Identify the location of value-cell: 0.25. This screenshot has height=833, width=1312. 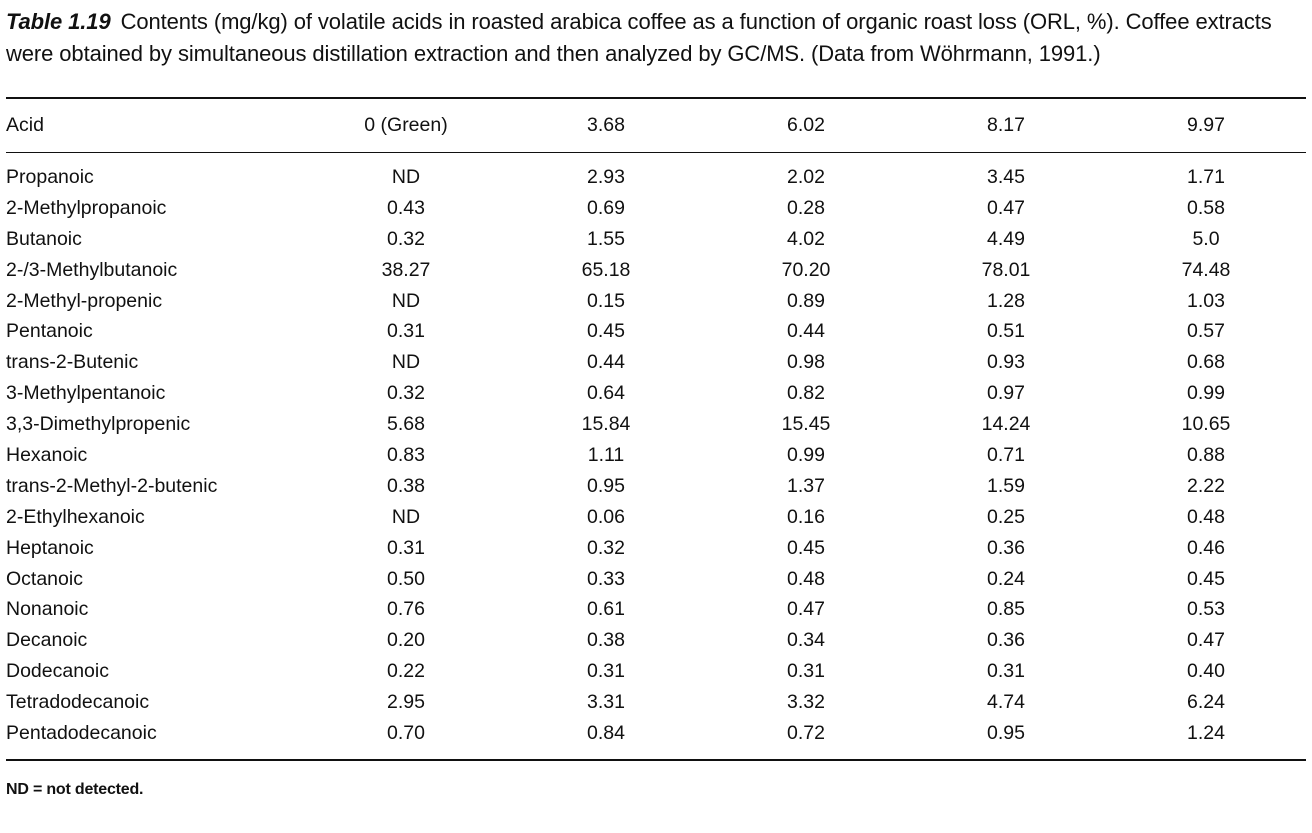
(1006, 516).